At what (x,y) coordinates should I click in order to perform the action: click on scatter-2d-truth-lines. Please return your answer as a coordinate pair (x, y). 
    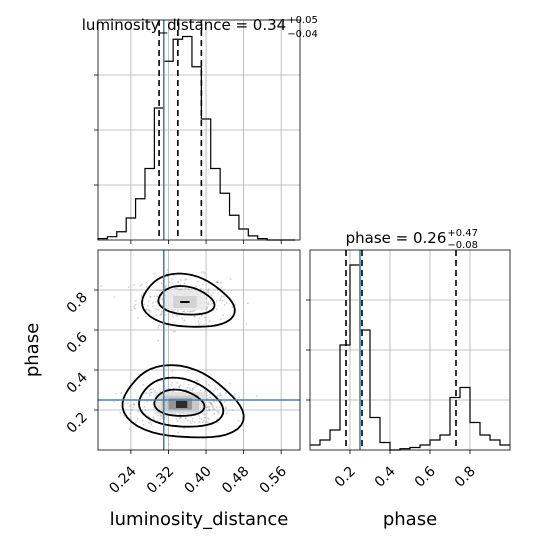
    Looking at the image, I should click on (199, 350).